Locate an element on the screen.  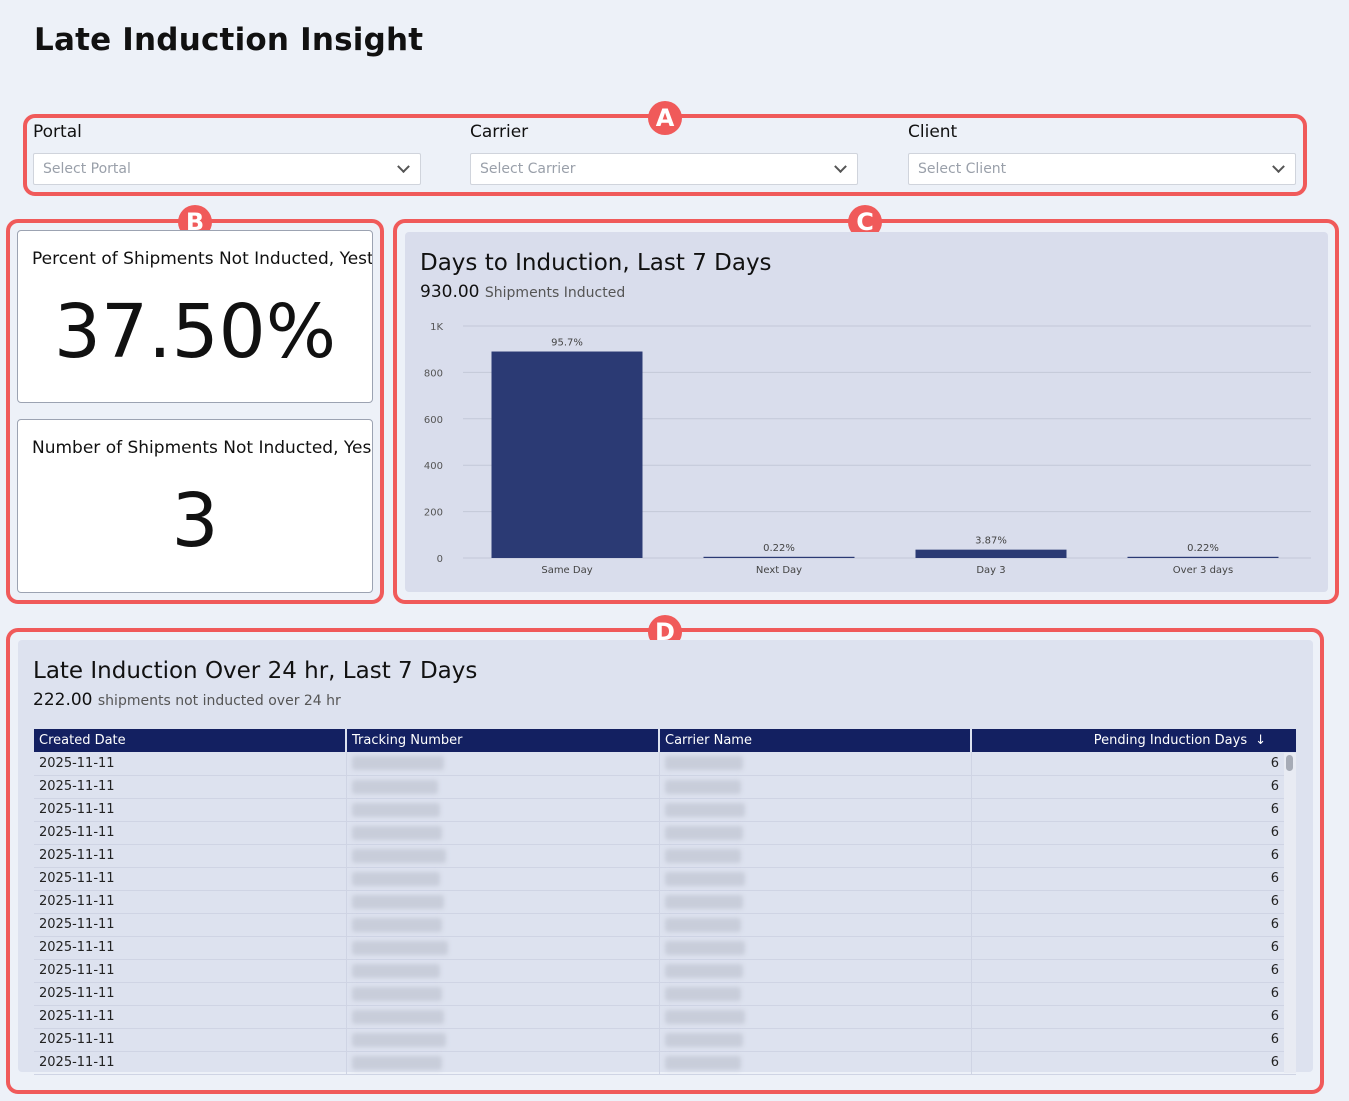
y-tick-label: 200 is located at coordinates (433, 513).